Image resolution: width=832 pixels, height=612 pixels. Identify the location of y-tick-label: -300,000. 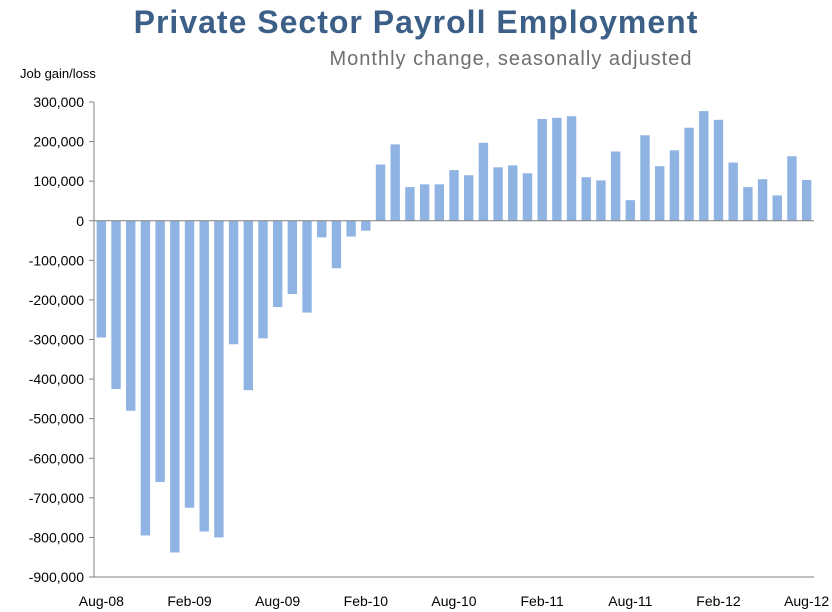
(56, 340).